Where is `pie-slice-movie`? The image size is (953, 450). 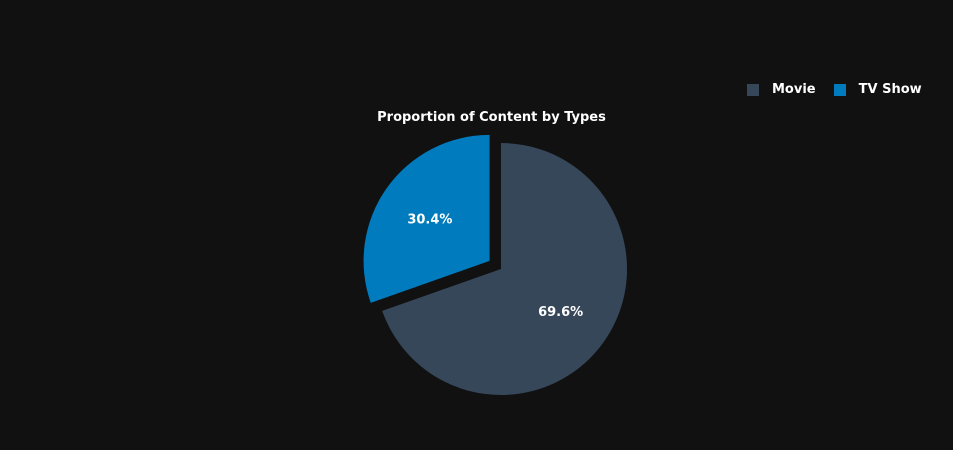 pie-slice-movie is located at coordinates (504, 269).